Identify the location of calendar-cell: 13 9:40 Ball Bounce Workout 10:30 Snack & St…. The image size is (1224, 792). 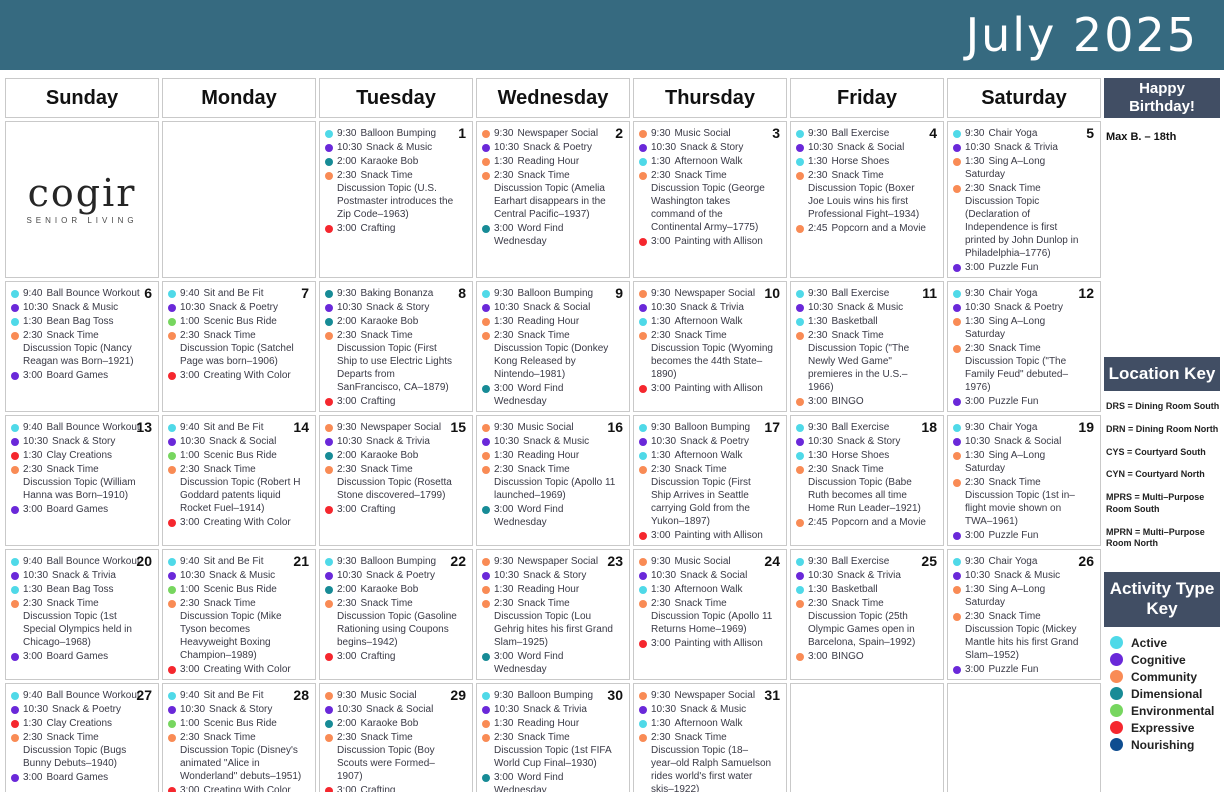
(82, 480).